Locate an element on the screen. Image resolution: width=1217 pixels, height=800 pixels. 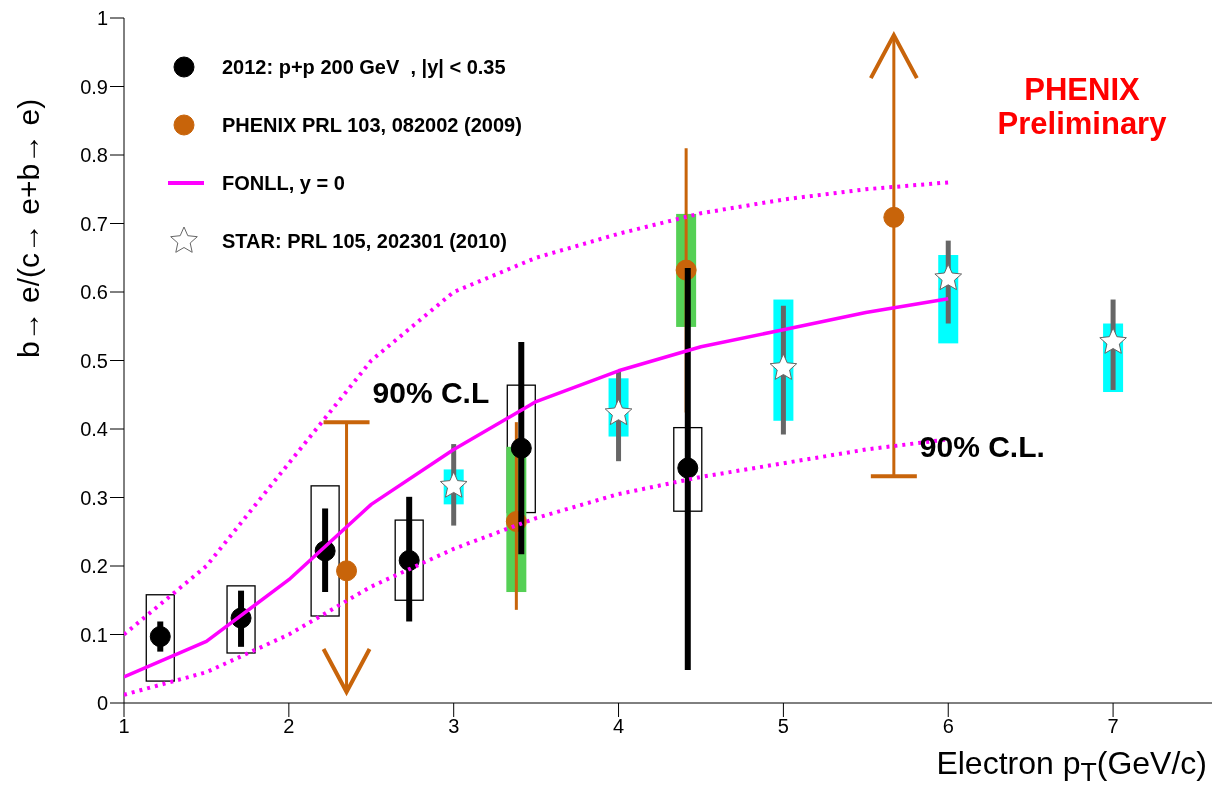
annotation: 90% C.L is located at coordinates (431, 393).